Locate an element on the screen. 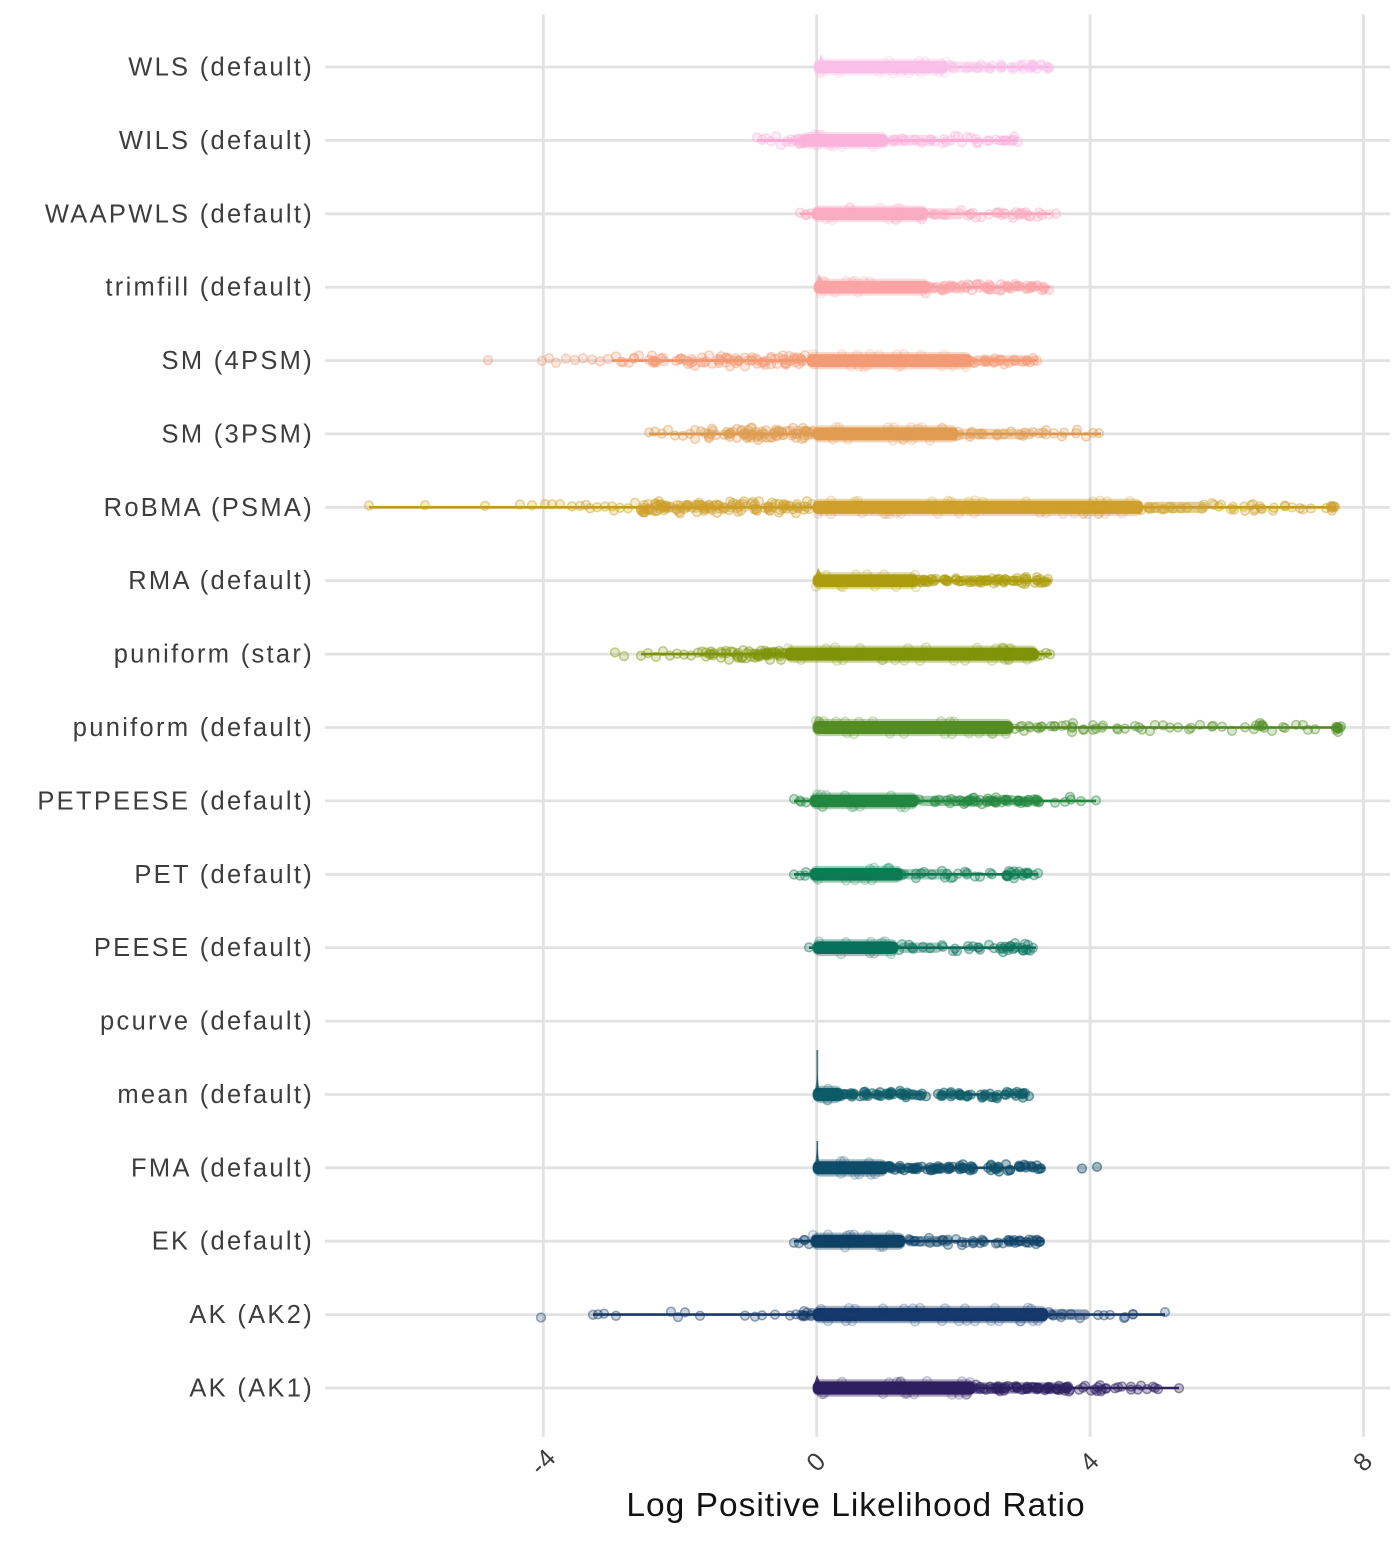  svg-text: AK (AK1) is located at coordinates (251, 1389).